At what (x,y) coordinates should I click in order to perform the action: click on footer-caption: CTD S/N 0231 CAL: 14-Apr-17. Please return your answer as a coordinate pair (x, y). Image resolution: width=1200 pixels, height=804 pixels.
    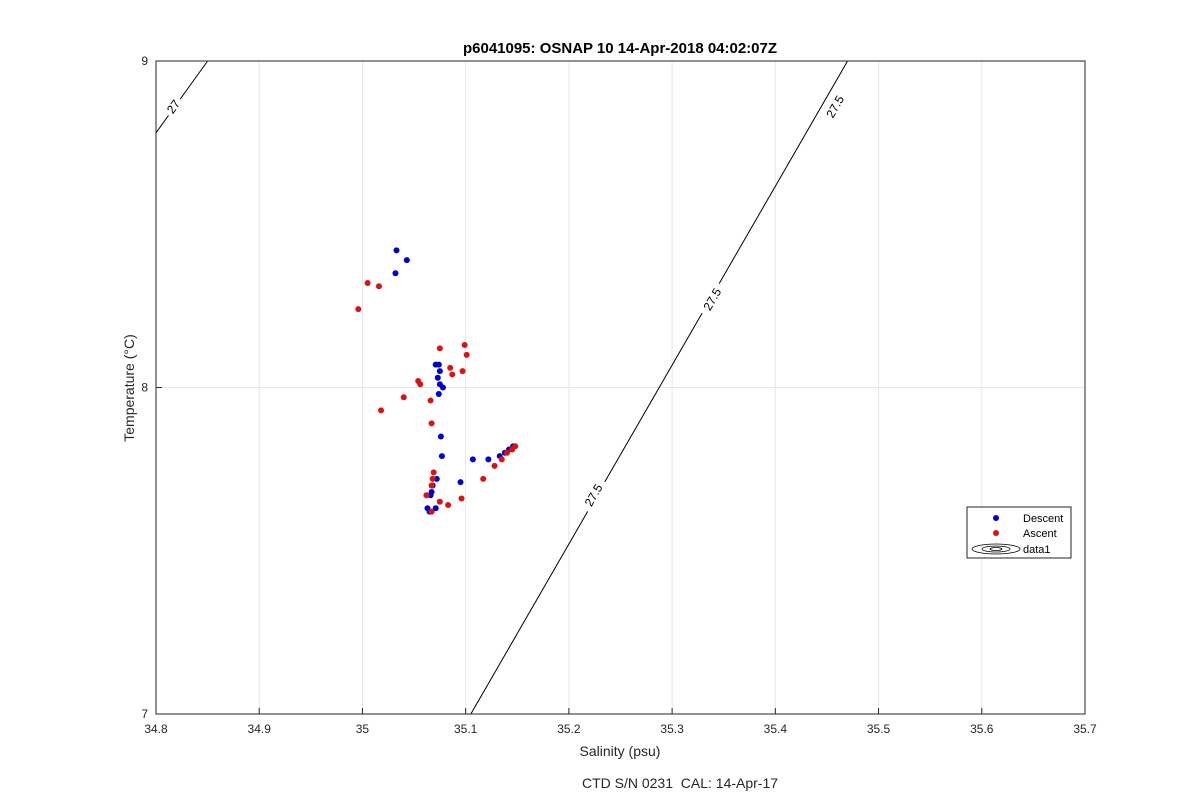
    Looking at the image, I should click on (680, 783).